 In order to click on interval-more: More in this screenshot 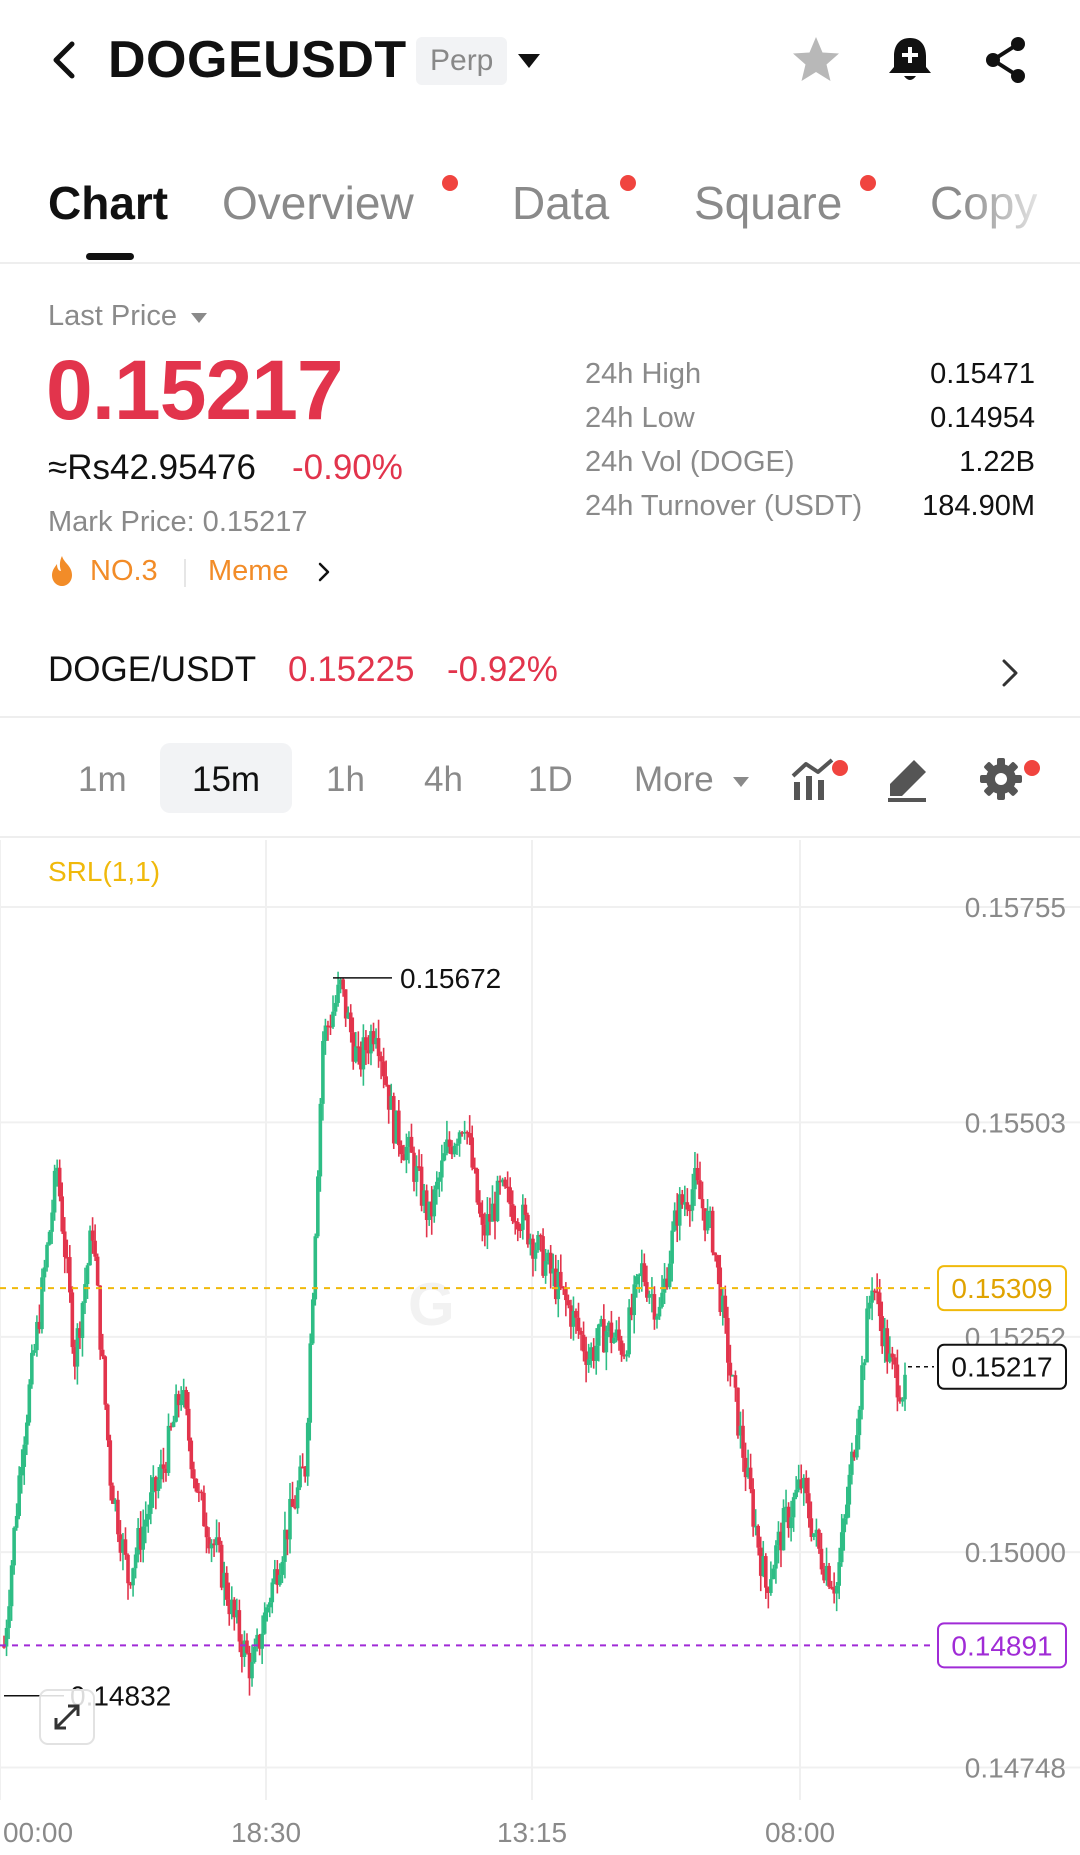, I will do `click(674, 779)`.